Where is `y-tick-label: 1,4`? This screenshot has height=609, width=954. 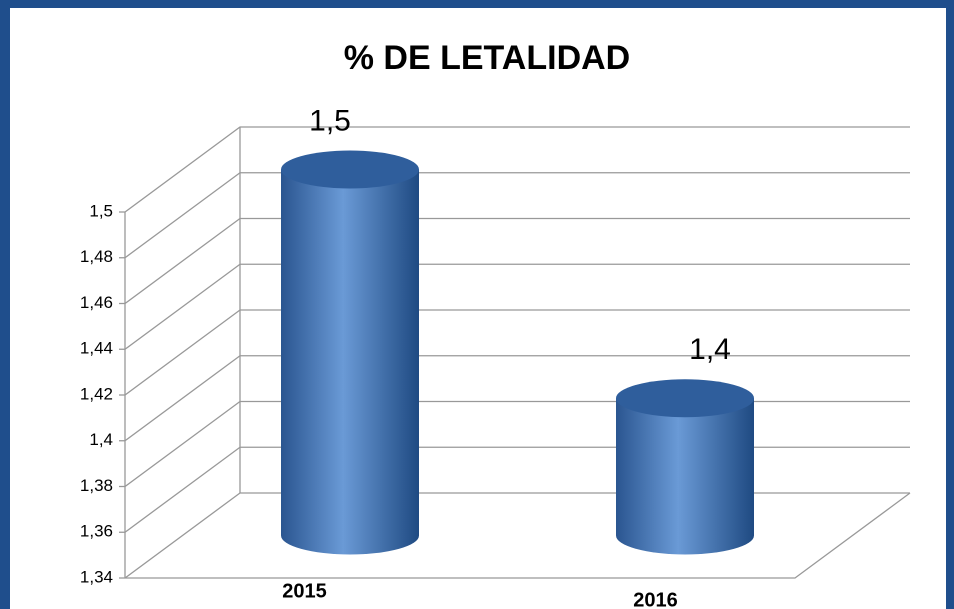 y-tick-label: 1,4 is located at coordinates (101, 439).